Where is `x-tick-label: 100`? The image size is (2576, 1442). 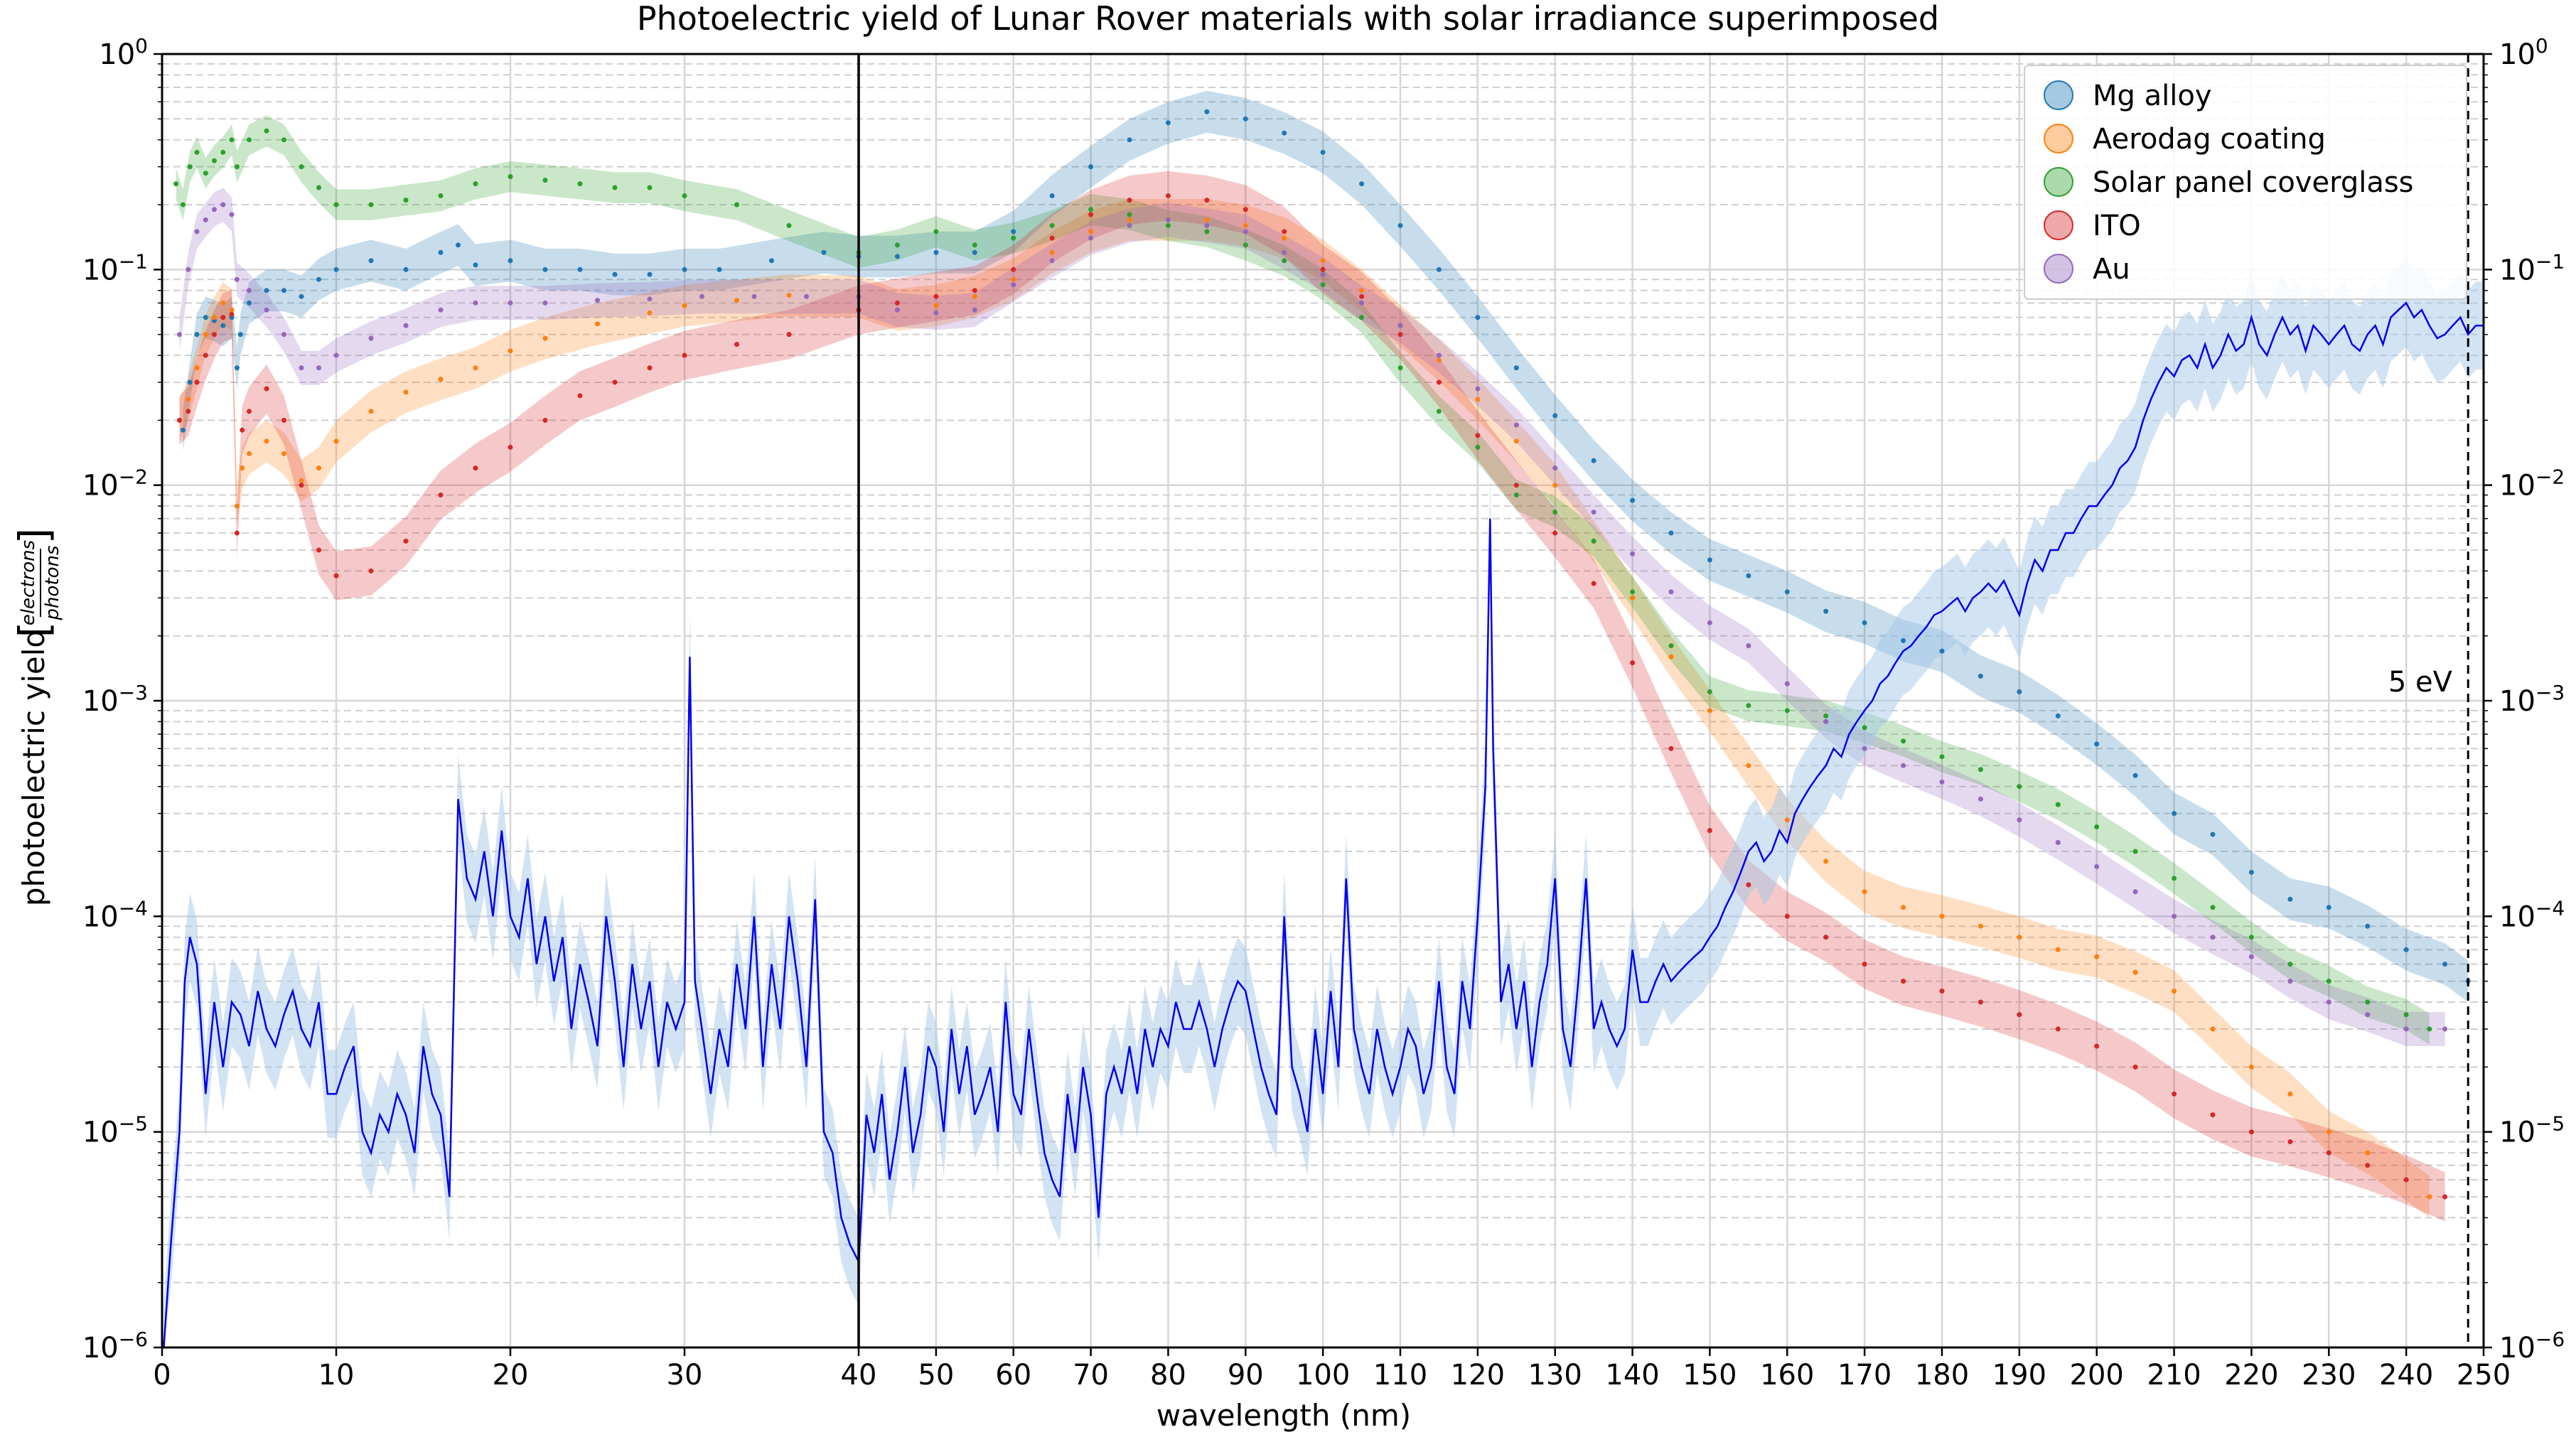 x-tick-label: 100 is located at coordinates (1323, 1375).